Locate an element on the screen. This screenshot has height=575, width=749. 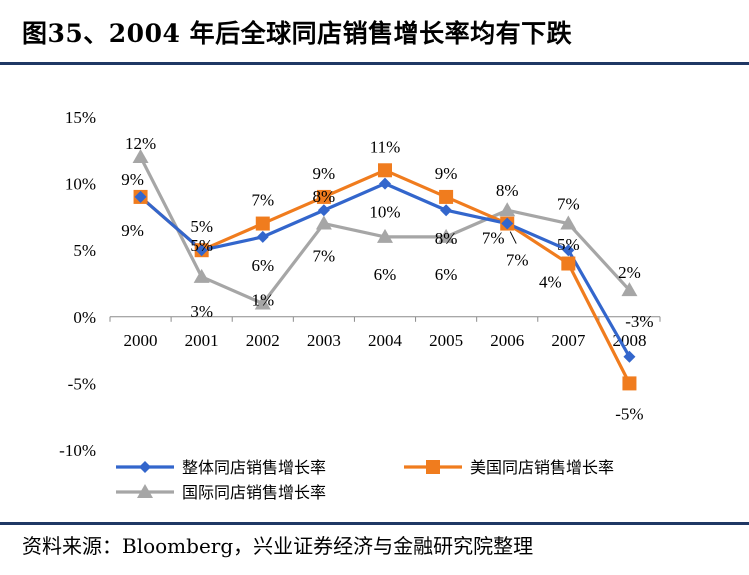
data-label: 10% is located at coordinates (384, 212).